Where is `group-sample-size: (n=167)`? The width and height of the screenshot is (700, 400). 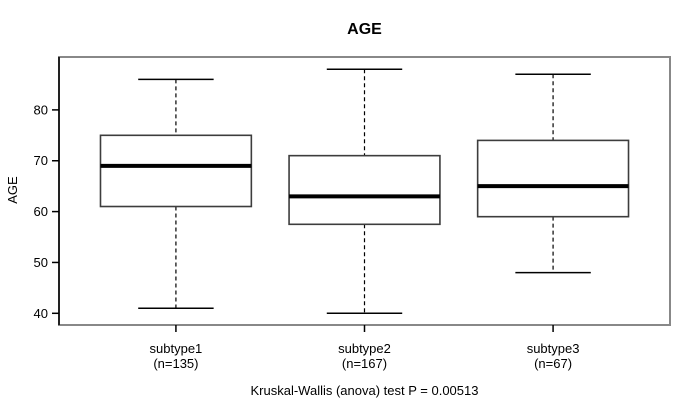
group-sample-size: (n=167) is located at coordinates (364, 363).